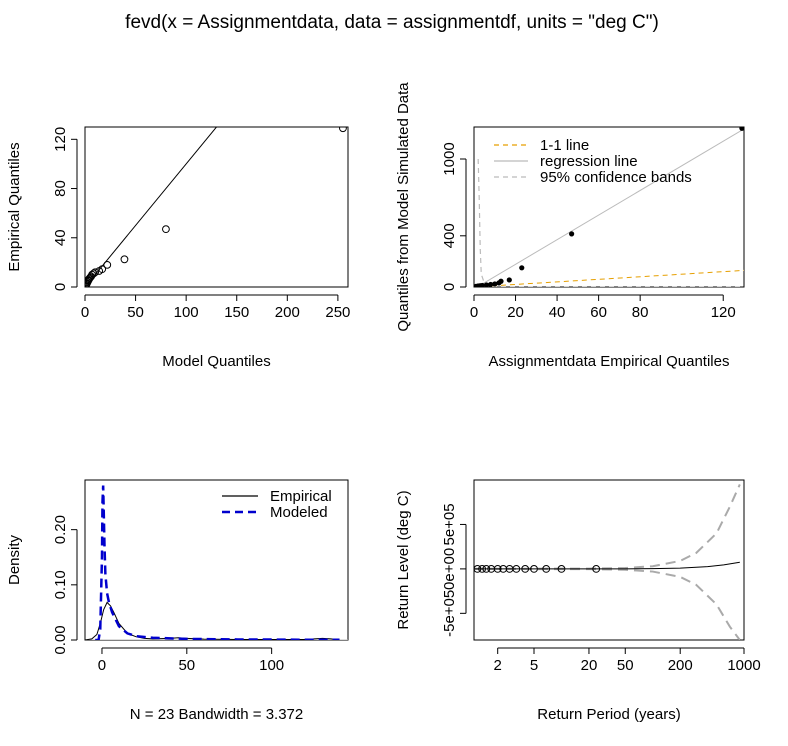 This screenshot has height=746, width=788. Describe the element at coordinates (449, 235) in the screenshot. I see `y-tick-label: 400` at that location.